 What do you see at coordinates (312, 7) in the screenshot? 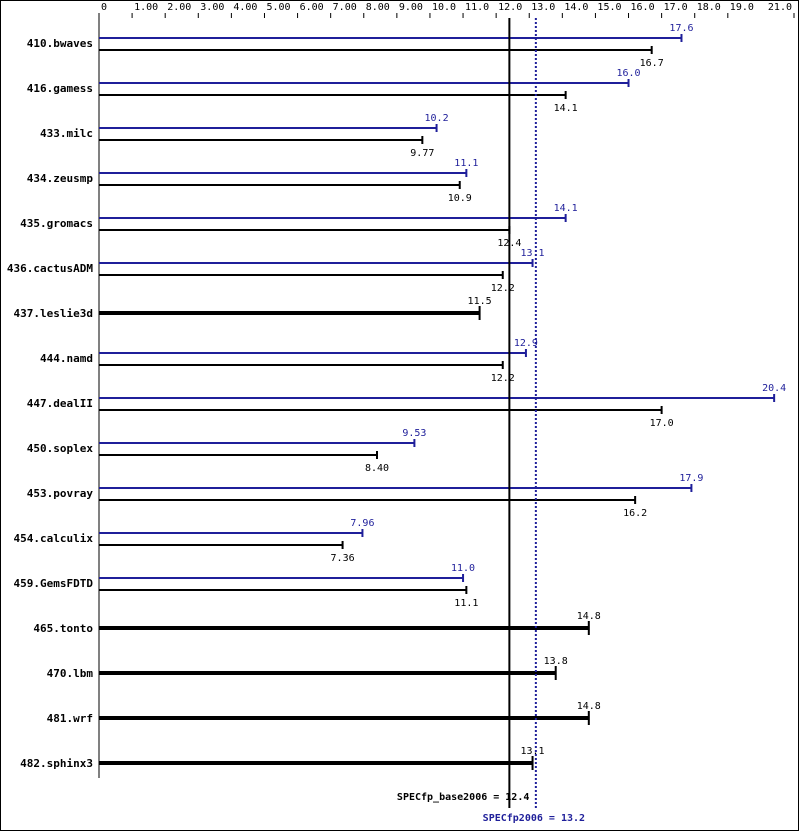
I see `x-tick-label: 6.00` at bounding box center [312, 7].